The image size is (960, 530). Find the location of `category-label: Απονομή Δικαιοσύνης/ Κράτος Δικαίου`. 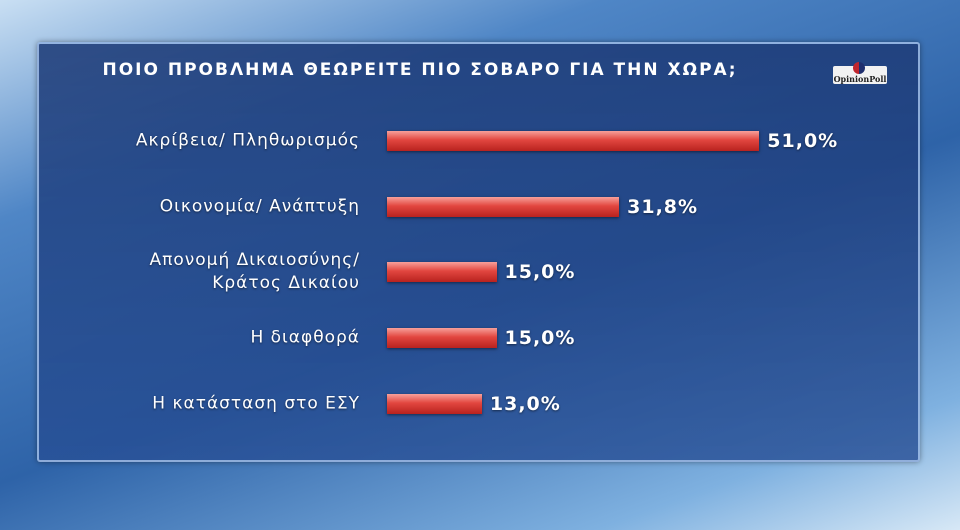

category-label: Απονομή Δικαιοσύνης/ Κράτος Δικαίου is located at coordinates (254, 271).